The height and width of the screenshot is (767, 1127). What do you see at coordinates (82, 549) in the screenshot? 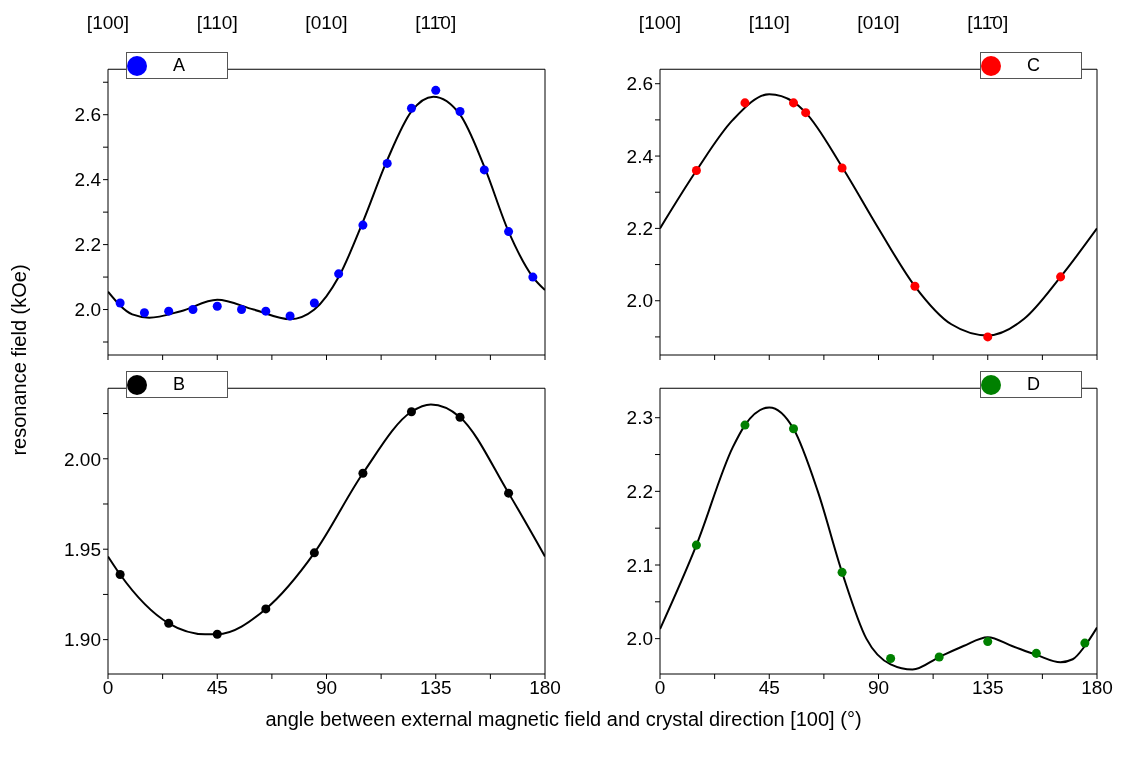
I see `y-tick-label: 1.95` at bounding box center [82, 549].